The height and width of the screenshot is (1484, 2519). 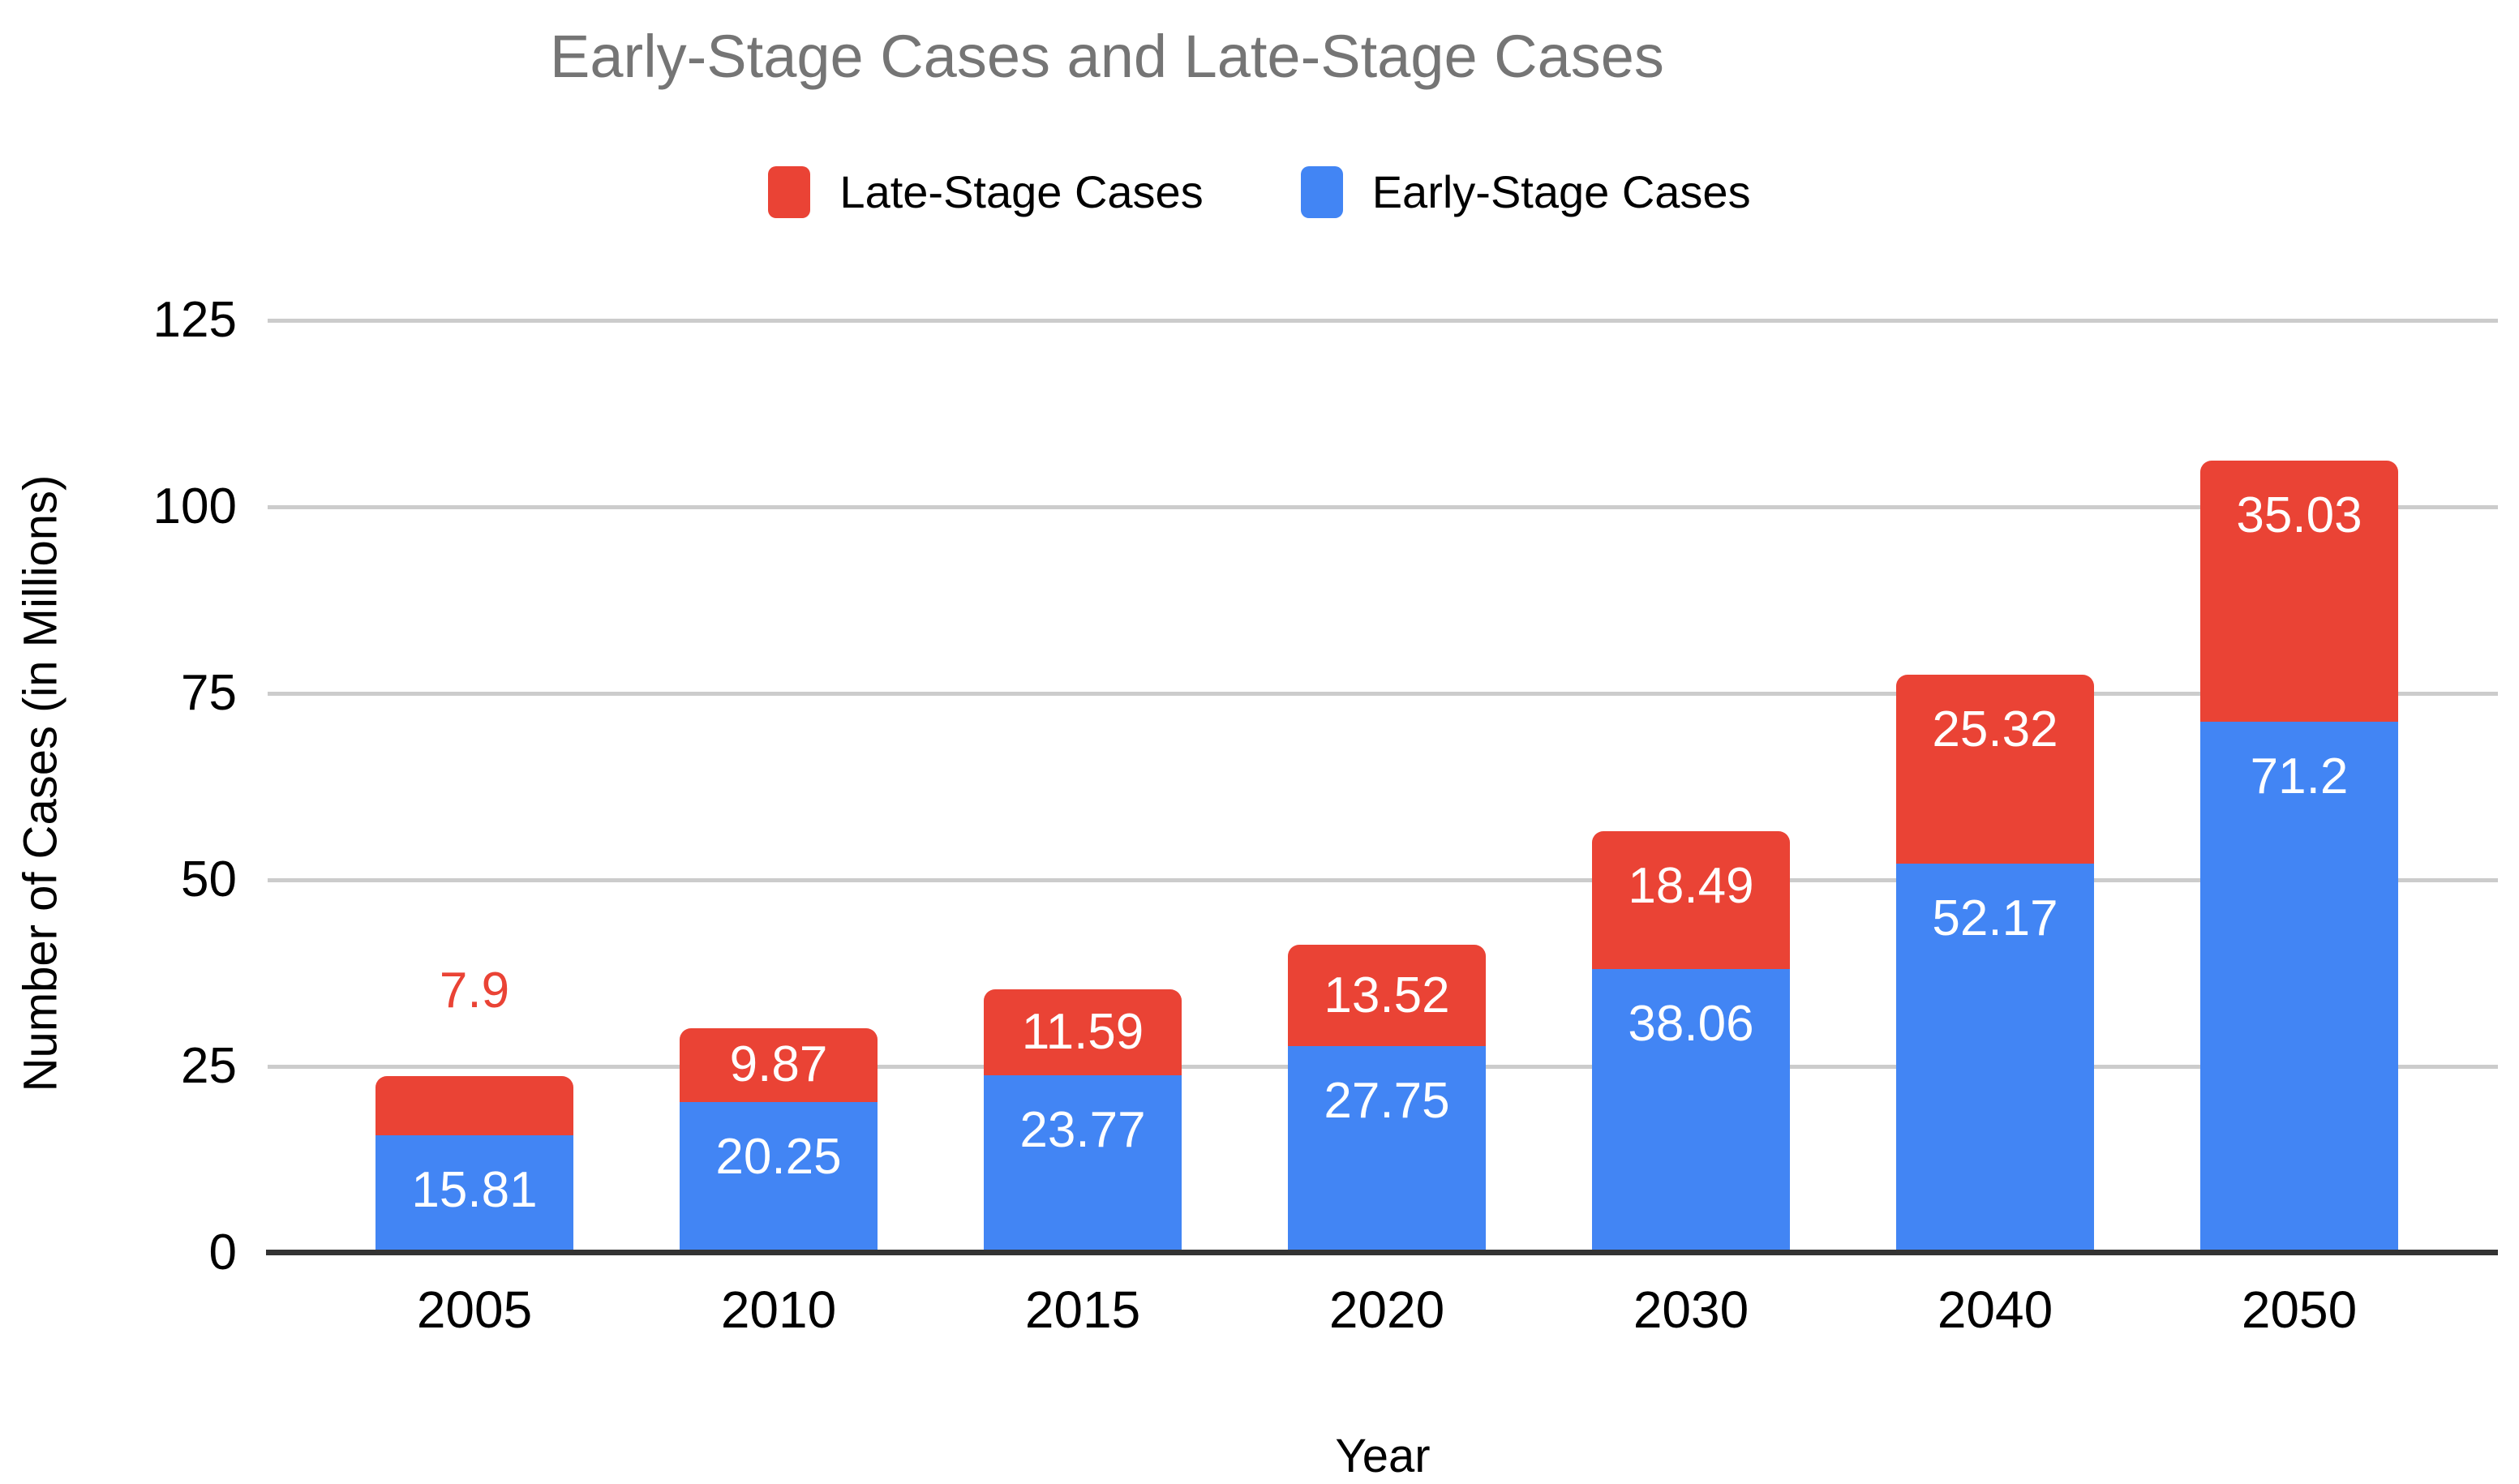 I want to click on bar-segment-2015-early, so click(x=1083, y=1164).